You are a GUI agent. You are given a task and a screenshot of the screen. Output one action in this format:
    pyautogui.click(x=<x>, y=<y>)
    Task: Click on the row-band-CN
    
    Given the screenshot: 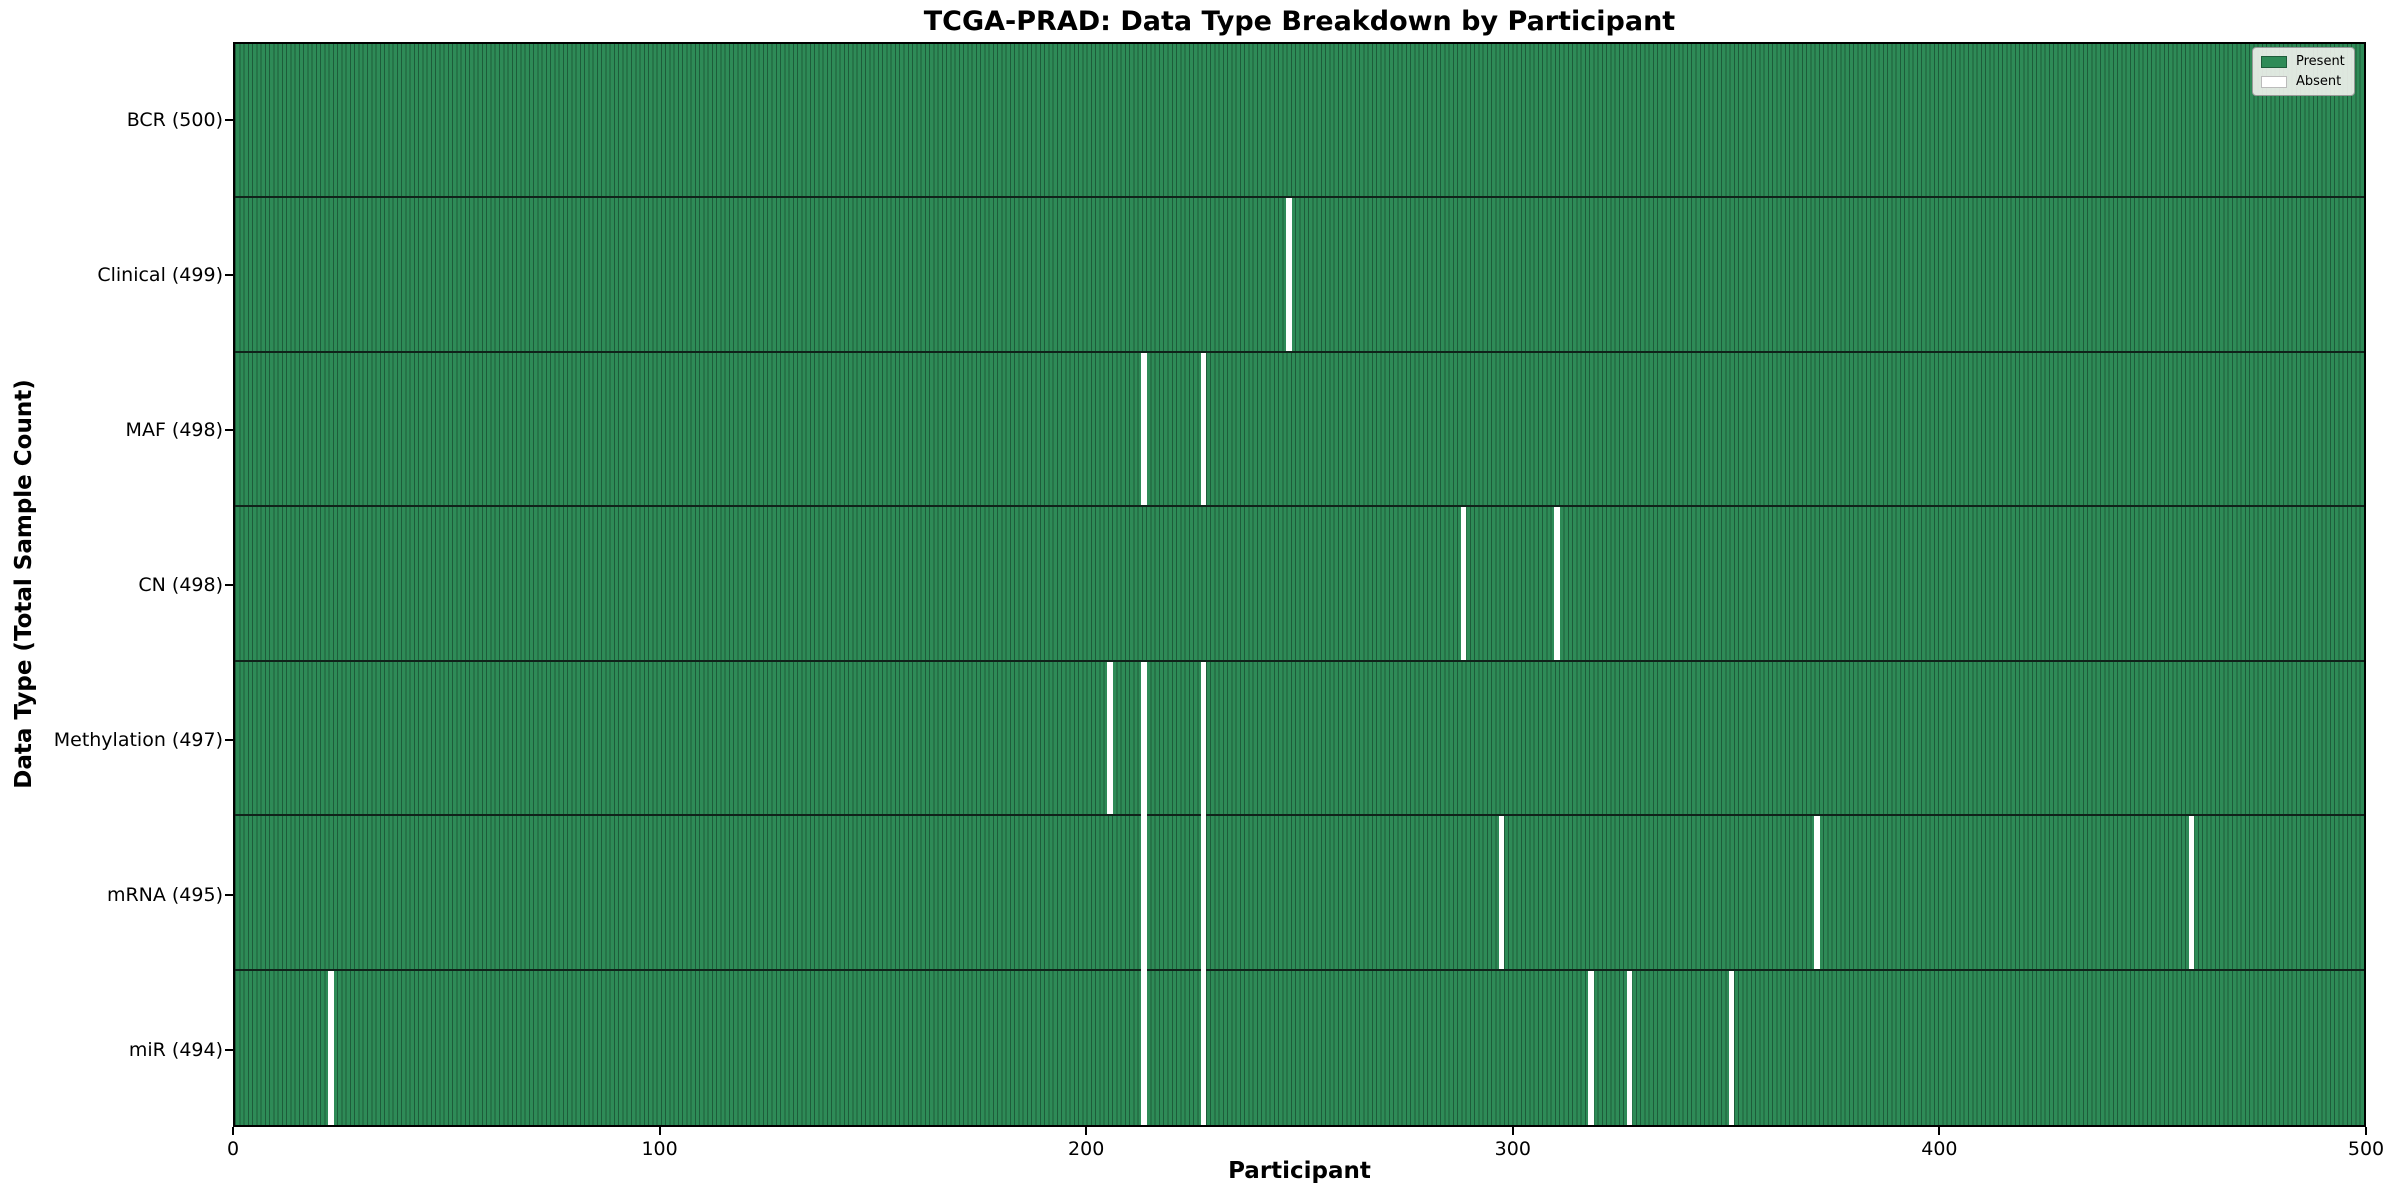 What is the action you would take?
    pyautogui.click(x=1299, y=584)
    